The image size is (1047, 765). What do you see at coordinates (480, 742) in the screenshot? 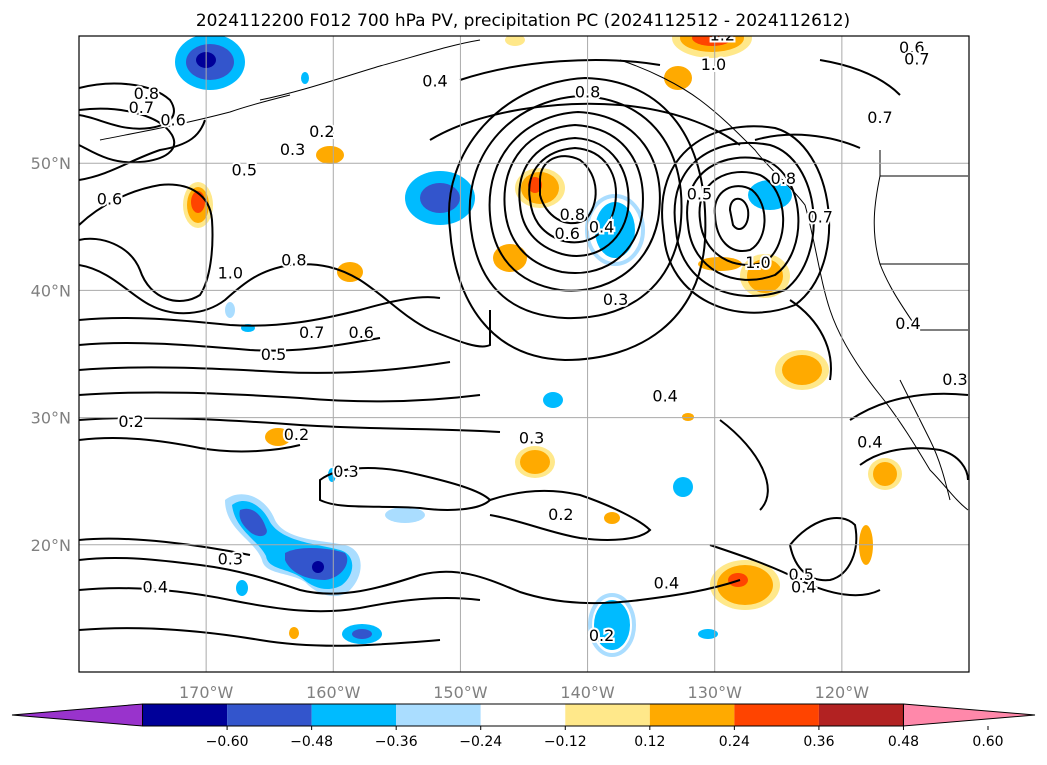
I see `colorbar-tick-label: −0.24` at bounding box center [480, 742].